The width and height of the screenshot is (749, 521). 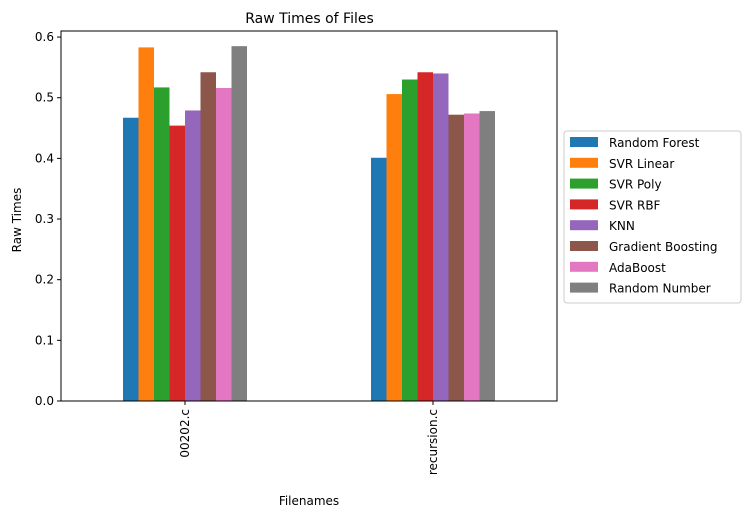 I want to click on y-tick-label: 0.5, so click(x=44, y=98).